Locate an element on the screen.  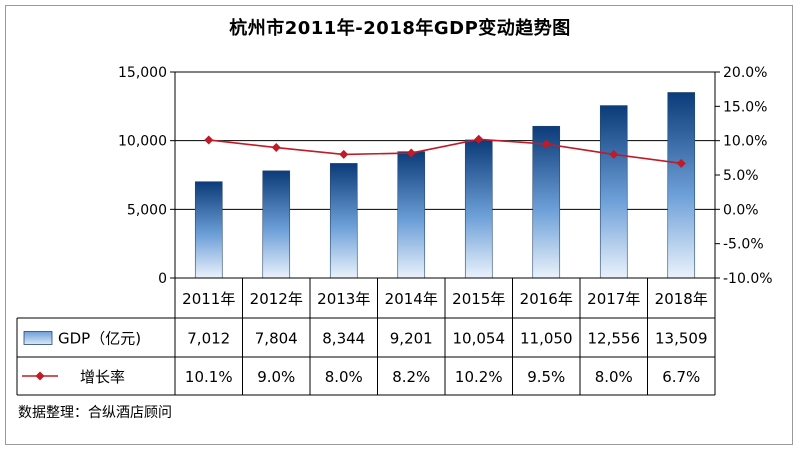
growth-line is located at coordinates (445, 151).